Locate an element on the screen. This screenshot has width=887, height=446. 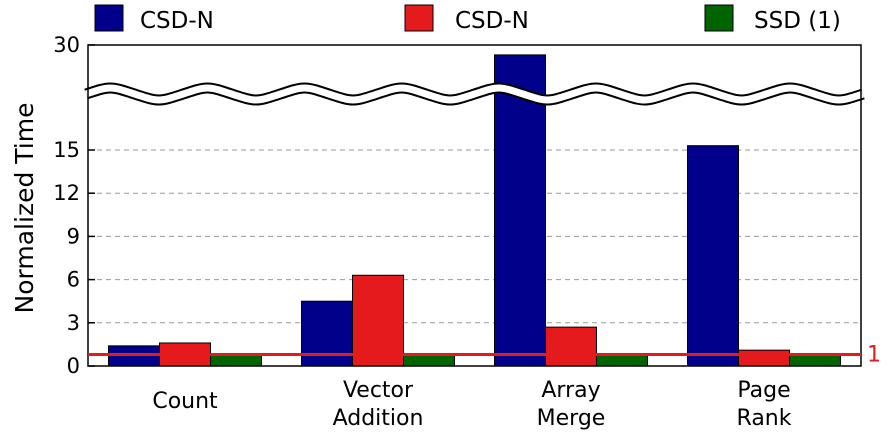
axis-break-band is located at coordinates (474, 94).